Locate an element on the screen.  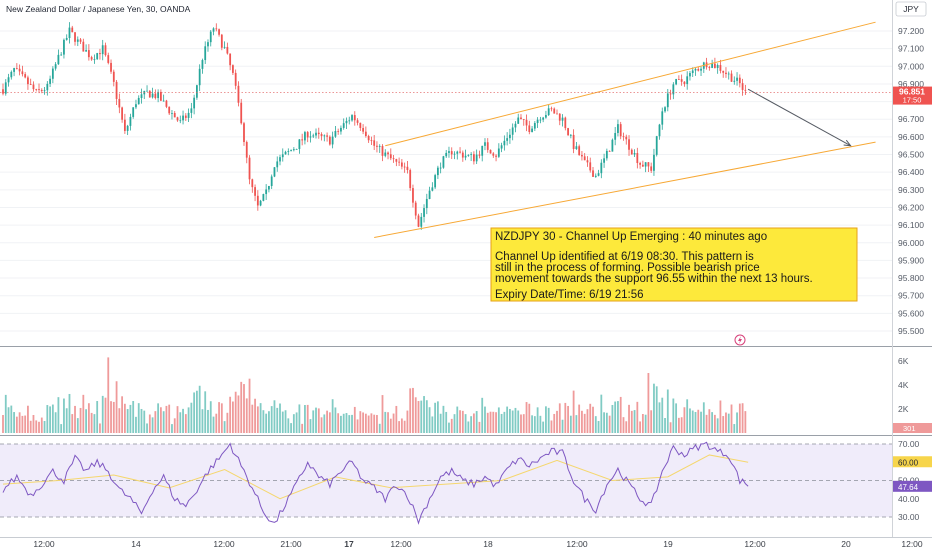
currency-selector: JPY is located at coordinates (911, 9).